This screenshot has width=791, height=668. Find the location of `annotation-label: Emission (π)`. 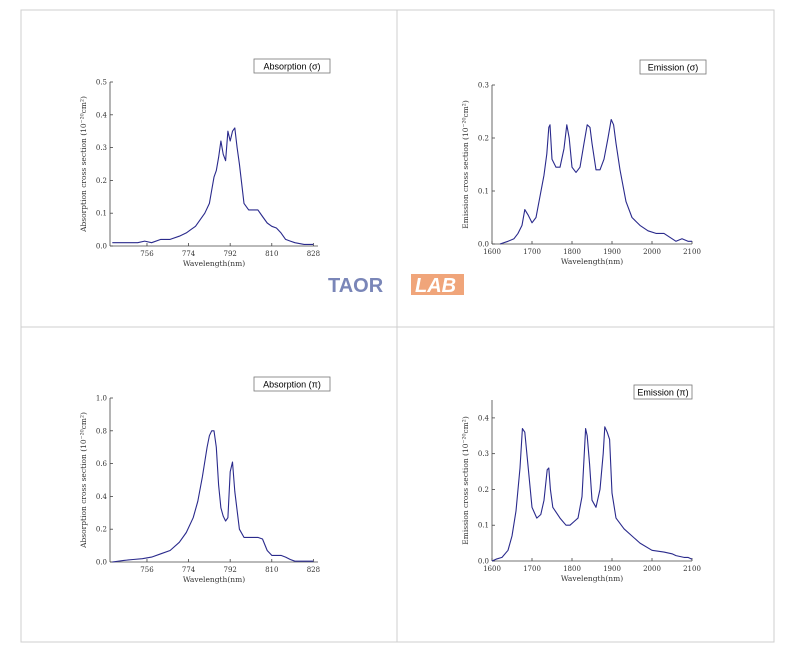

annotation-label: Emission (π) is located at coordinates (662, 393).